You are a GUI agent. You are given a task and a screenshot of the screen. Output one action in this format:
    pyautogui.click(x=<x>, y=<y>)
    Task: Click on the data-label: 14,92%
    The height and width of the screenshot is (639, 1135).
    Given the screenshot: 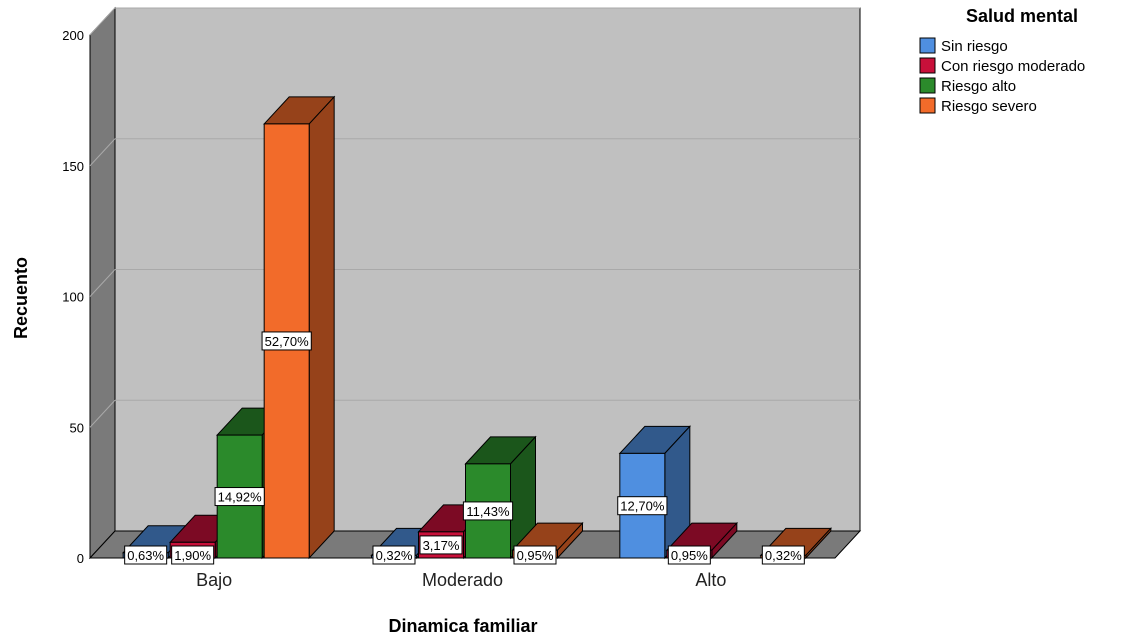 What is the action you would take?
    pyautogui.click(x=239, y=497)
    